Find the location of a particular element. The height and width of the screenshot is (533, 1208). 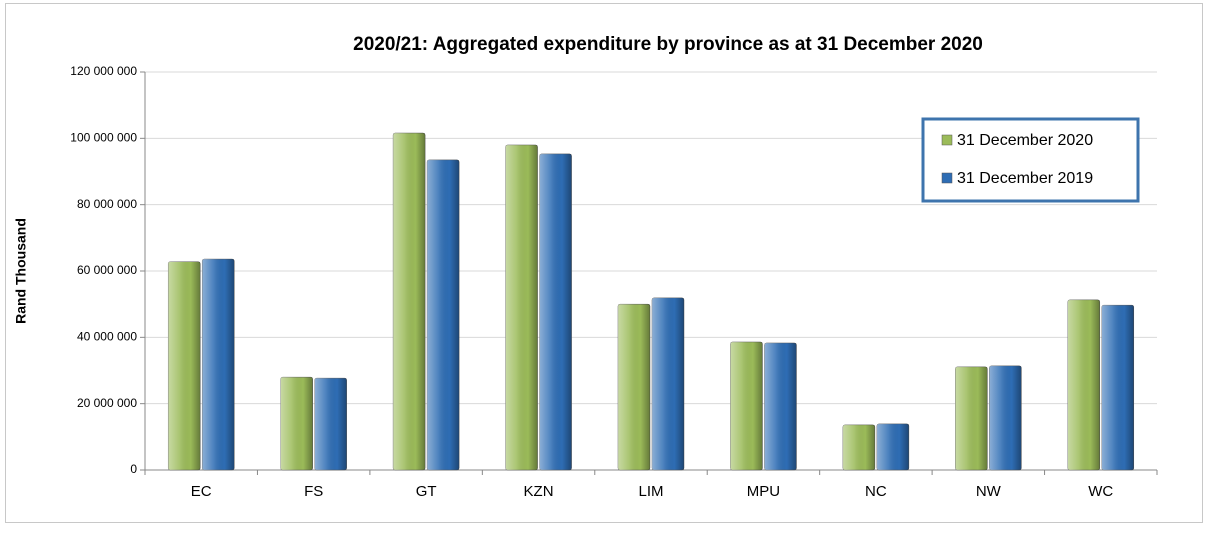

legend-box is located at coordinates (1030, 160).